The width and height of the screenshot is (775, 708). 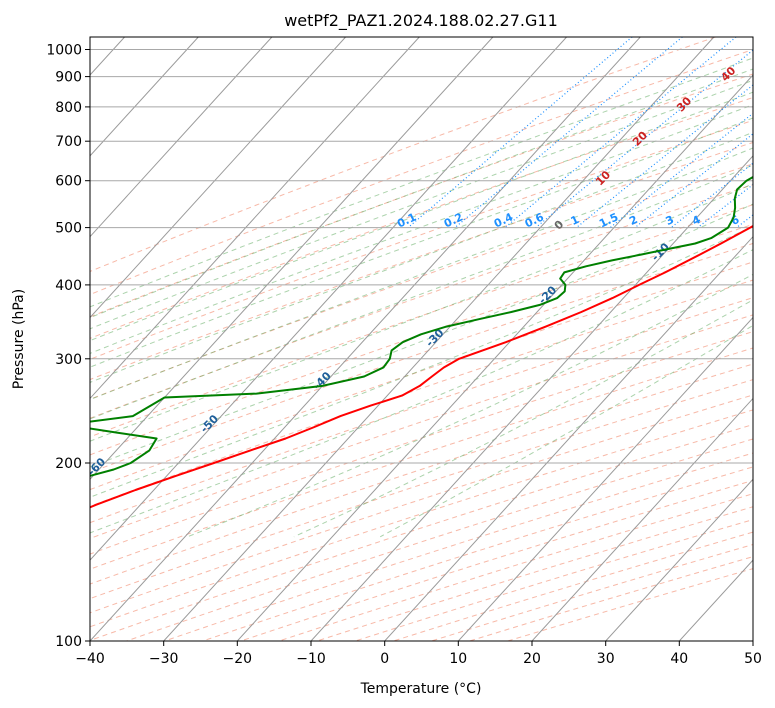 I want to click on x-tick-label: 20, so click(x=532, y=659).